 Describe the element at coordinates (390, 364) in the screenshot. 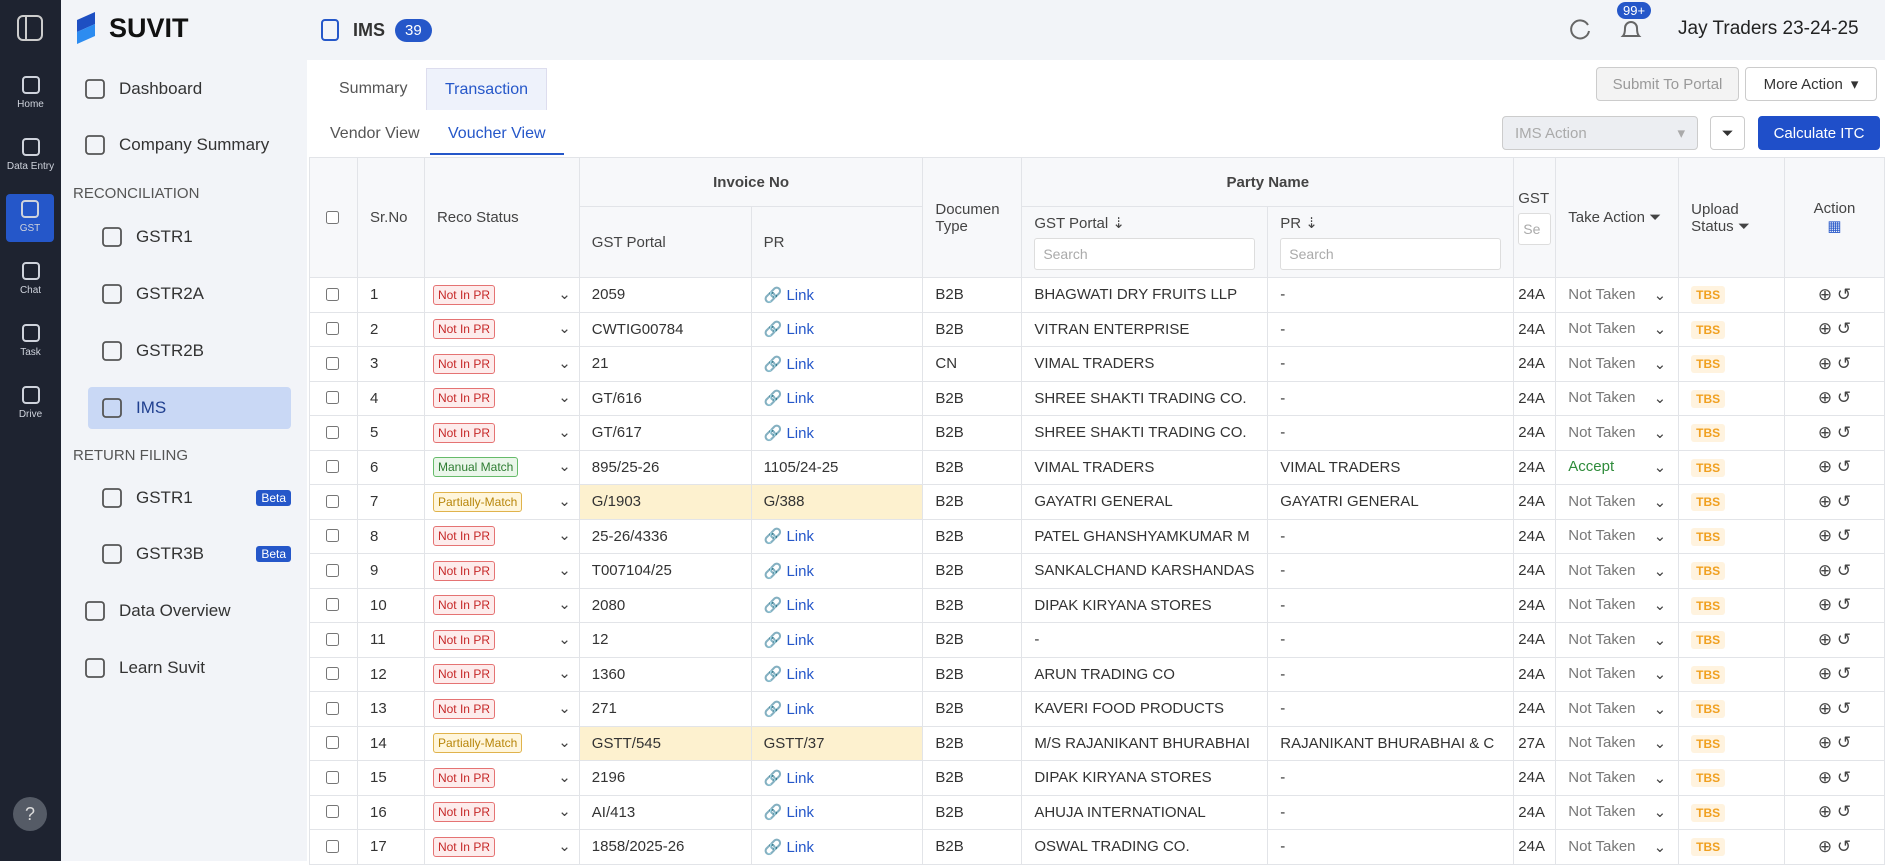

I see `sr-cell: 3` at that location.